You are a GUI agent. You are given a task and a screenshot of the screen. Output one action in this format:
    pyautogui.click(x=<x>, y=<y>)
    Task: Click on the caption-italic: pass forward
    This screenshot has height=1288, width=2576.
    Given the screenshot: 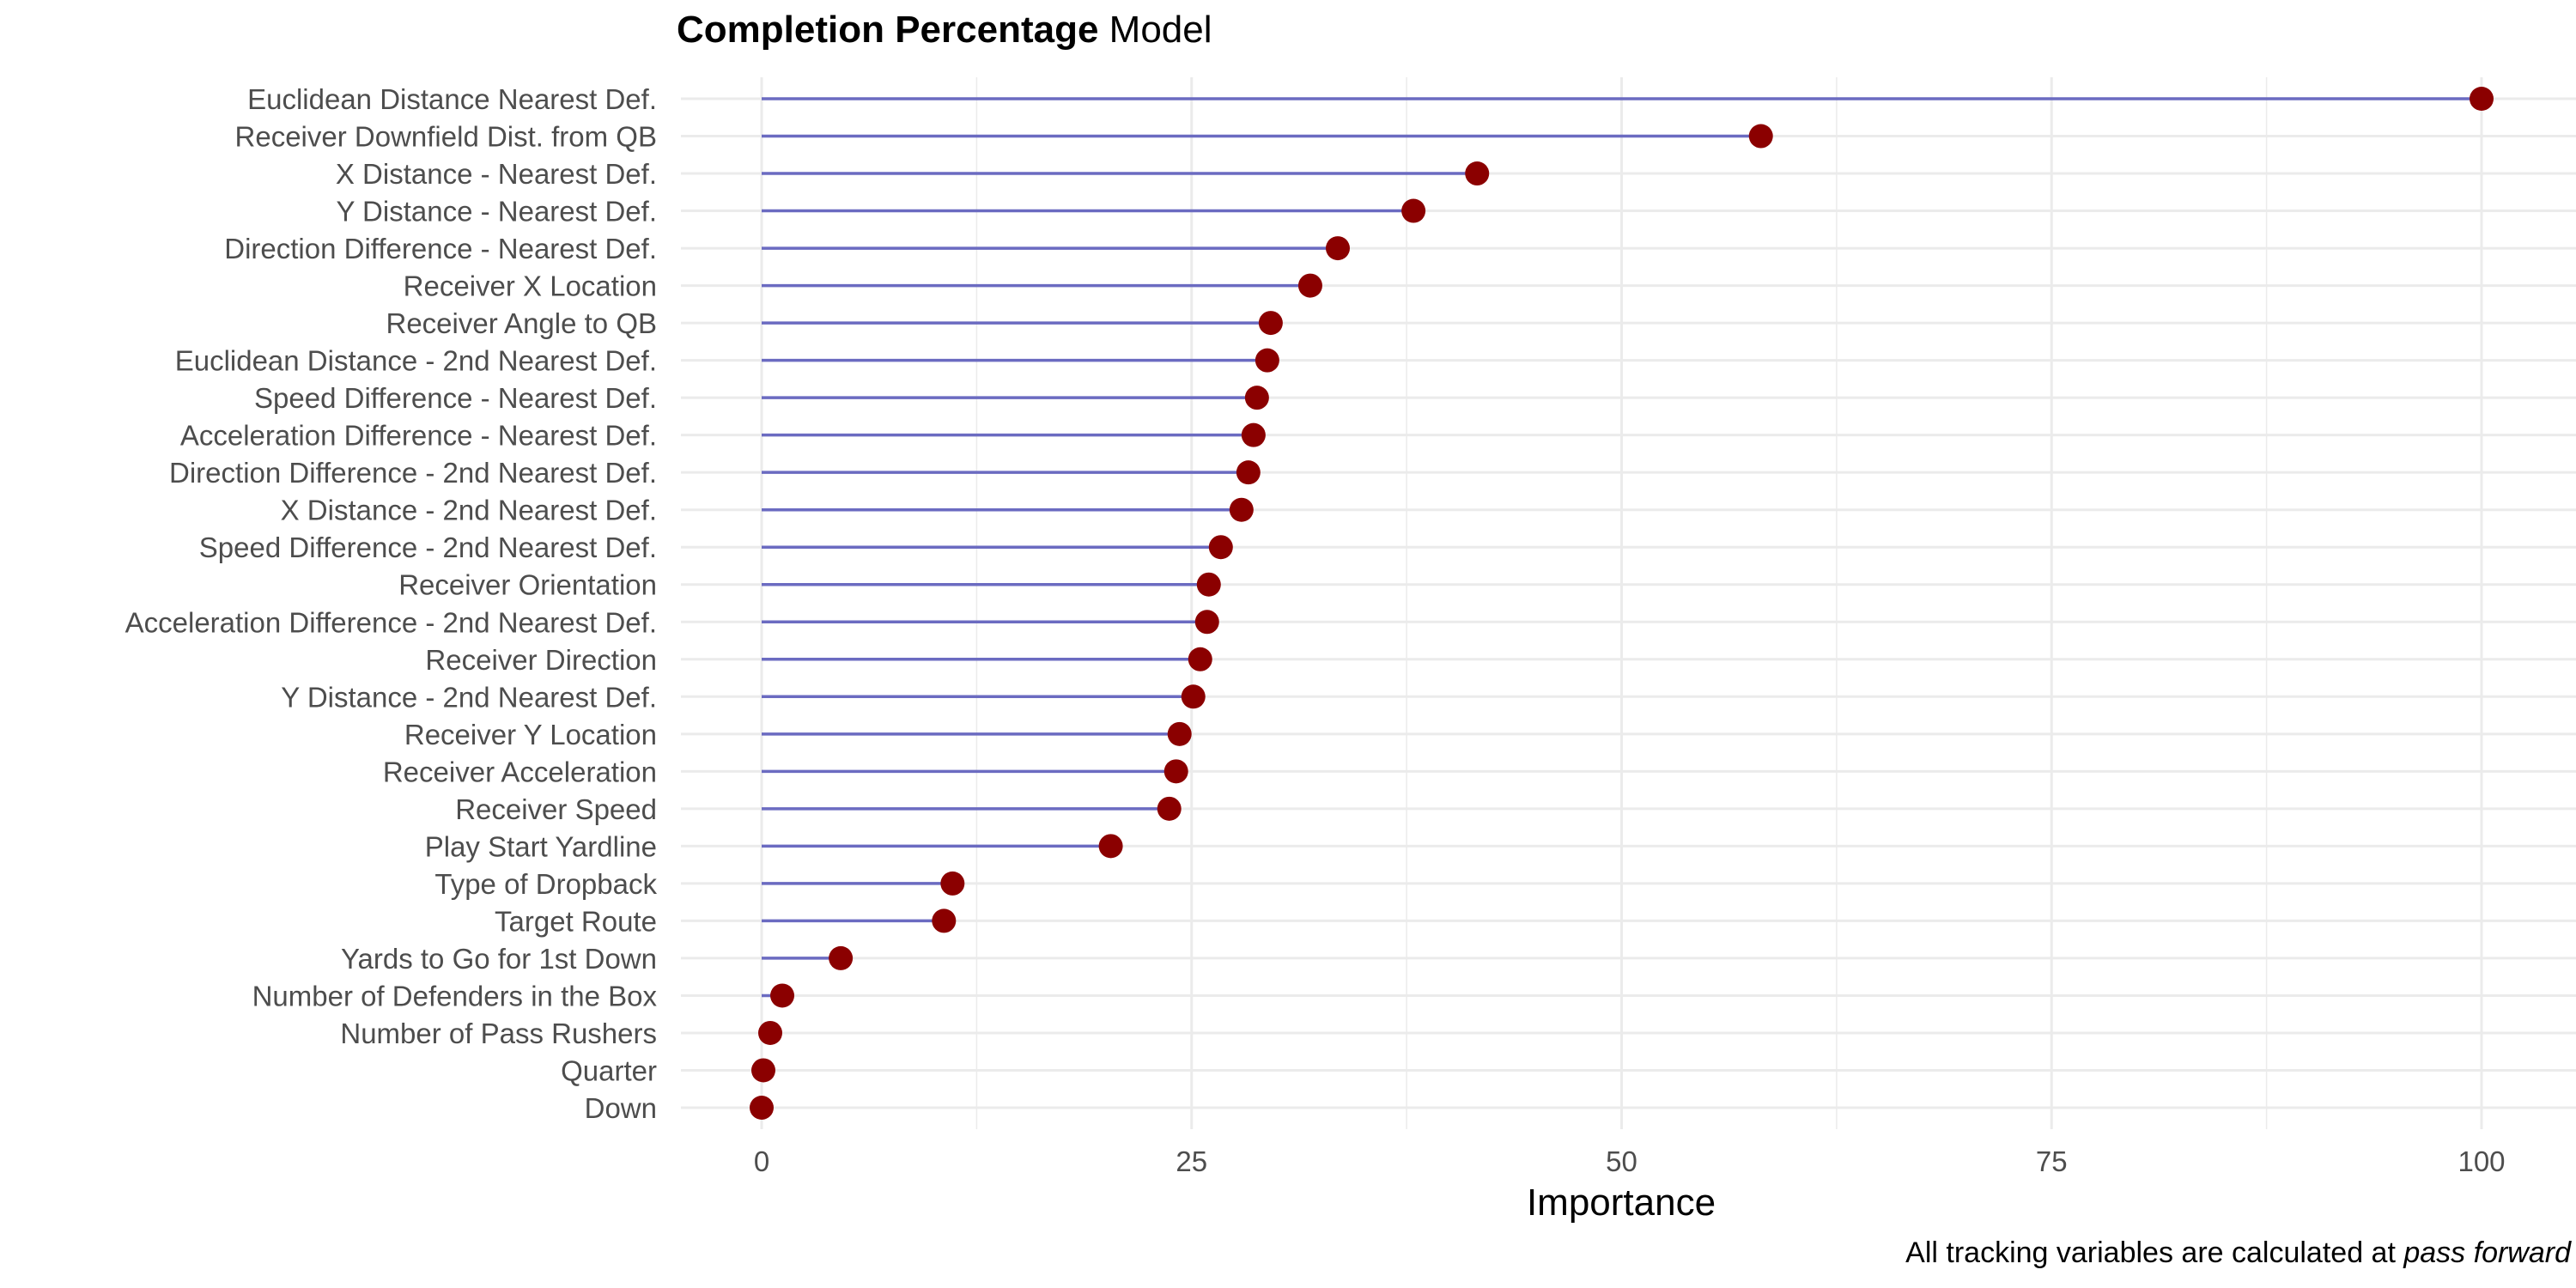 What is the action you would take?
    pyautogui.click(x=2487, y=1252)
    